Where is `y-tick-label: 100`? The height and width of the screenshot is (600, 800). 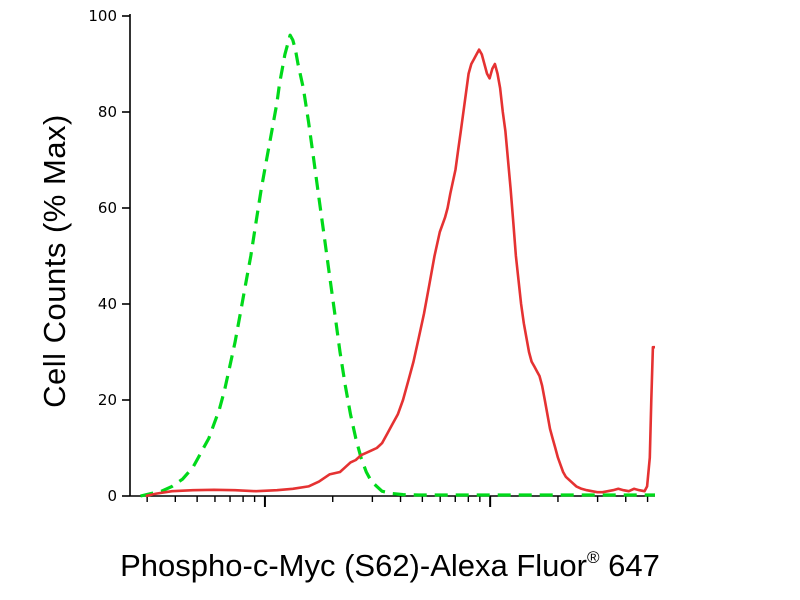
y-tick-label: 100 is located at coordinates (102, 16).